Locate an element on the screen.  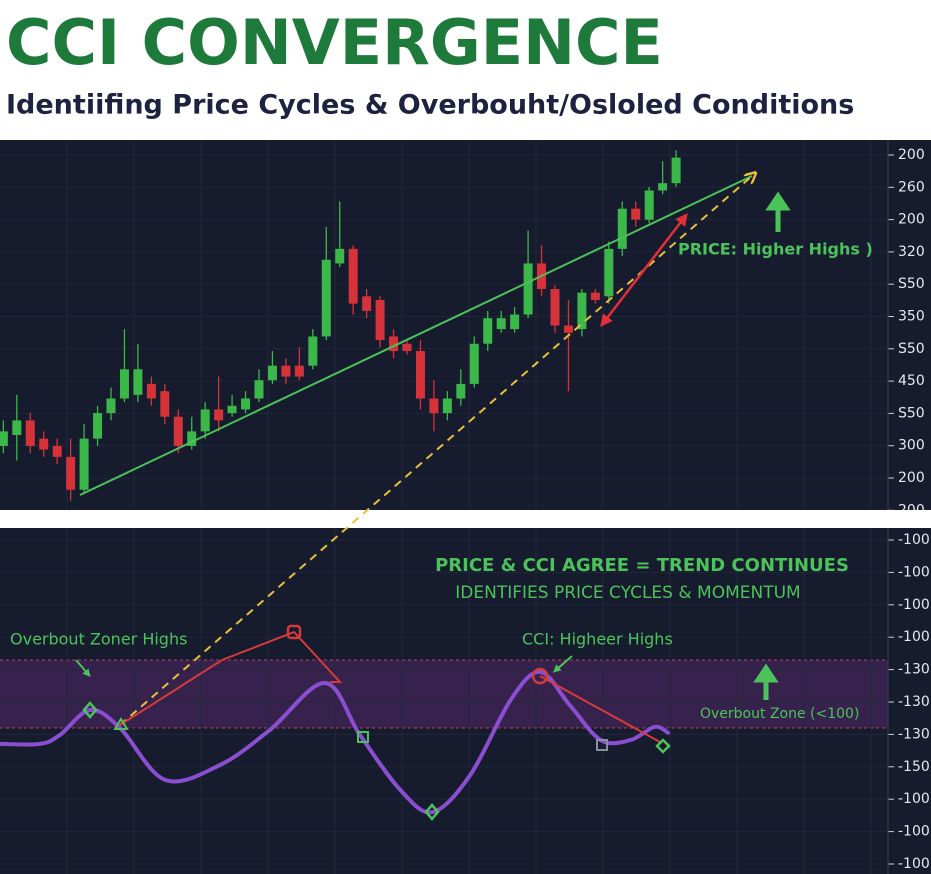
zone-highs-note: Overbout Zoner Highs is located at coordinates (98, 639).